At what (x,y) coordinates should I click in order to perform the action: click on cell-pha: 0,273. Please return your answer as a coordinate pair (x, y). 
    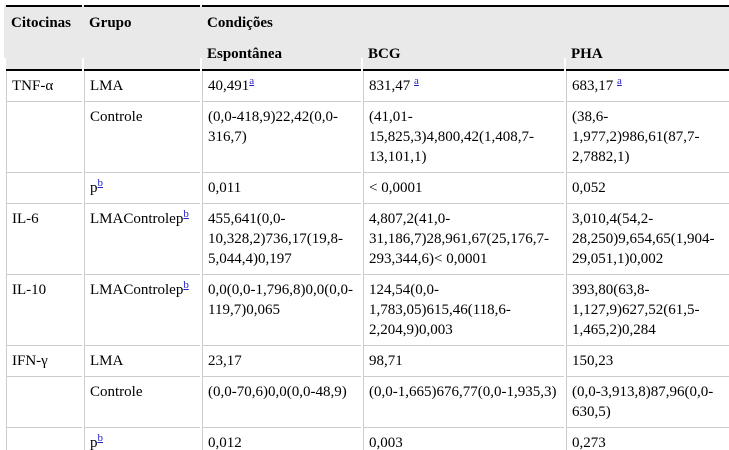
    Looking at the image, I should click on (647, 439).